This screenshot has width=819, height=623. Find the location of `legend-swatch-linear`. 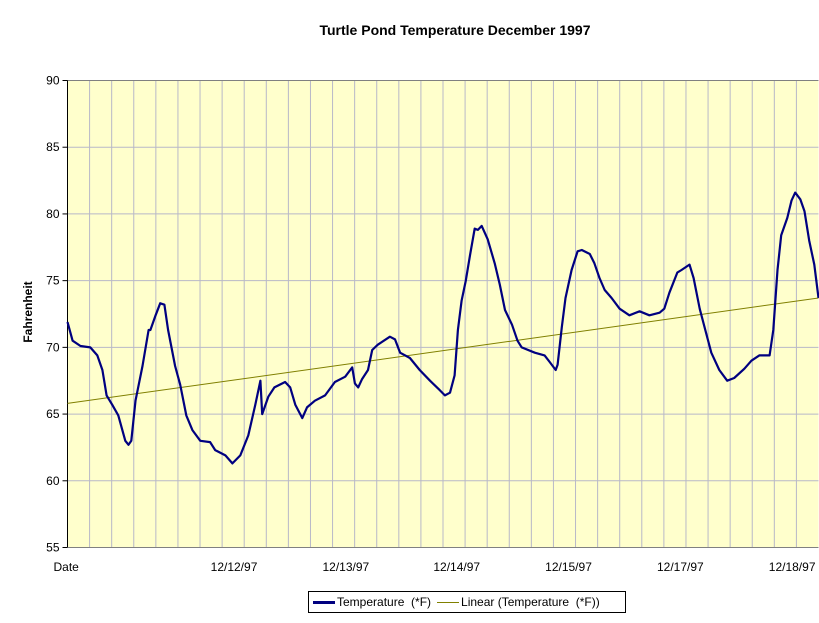

legend-swatch-linear is located at coordinates (448, 602).